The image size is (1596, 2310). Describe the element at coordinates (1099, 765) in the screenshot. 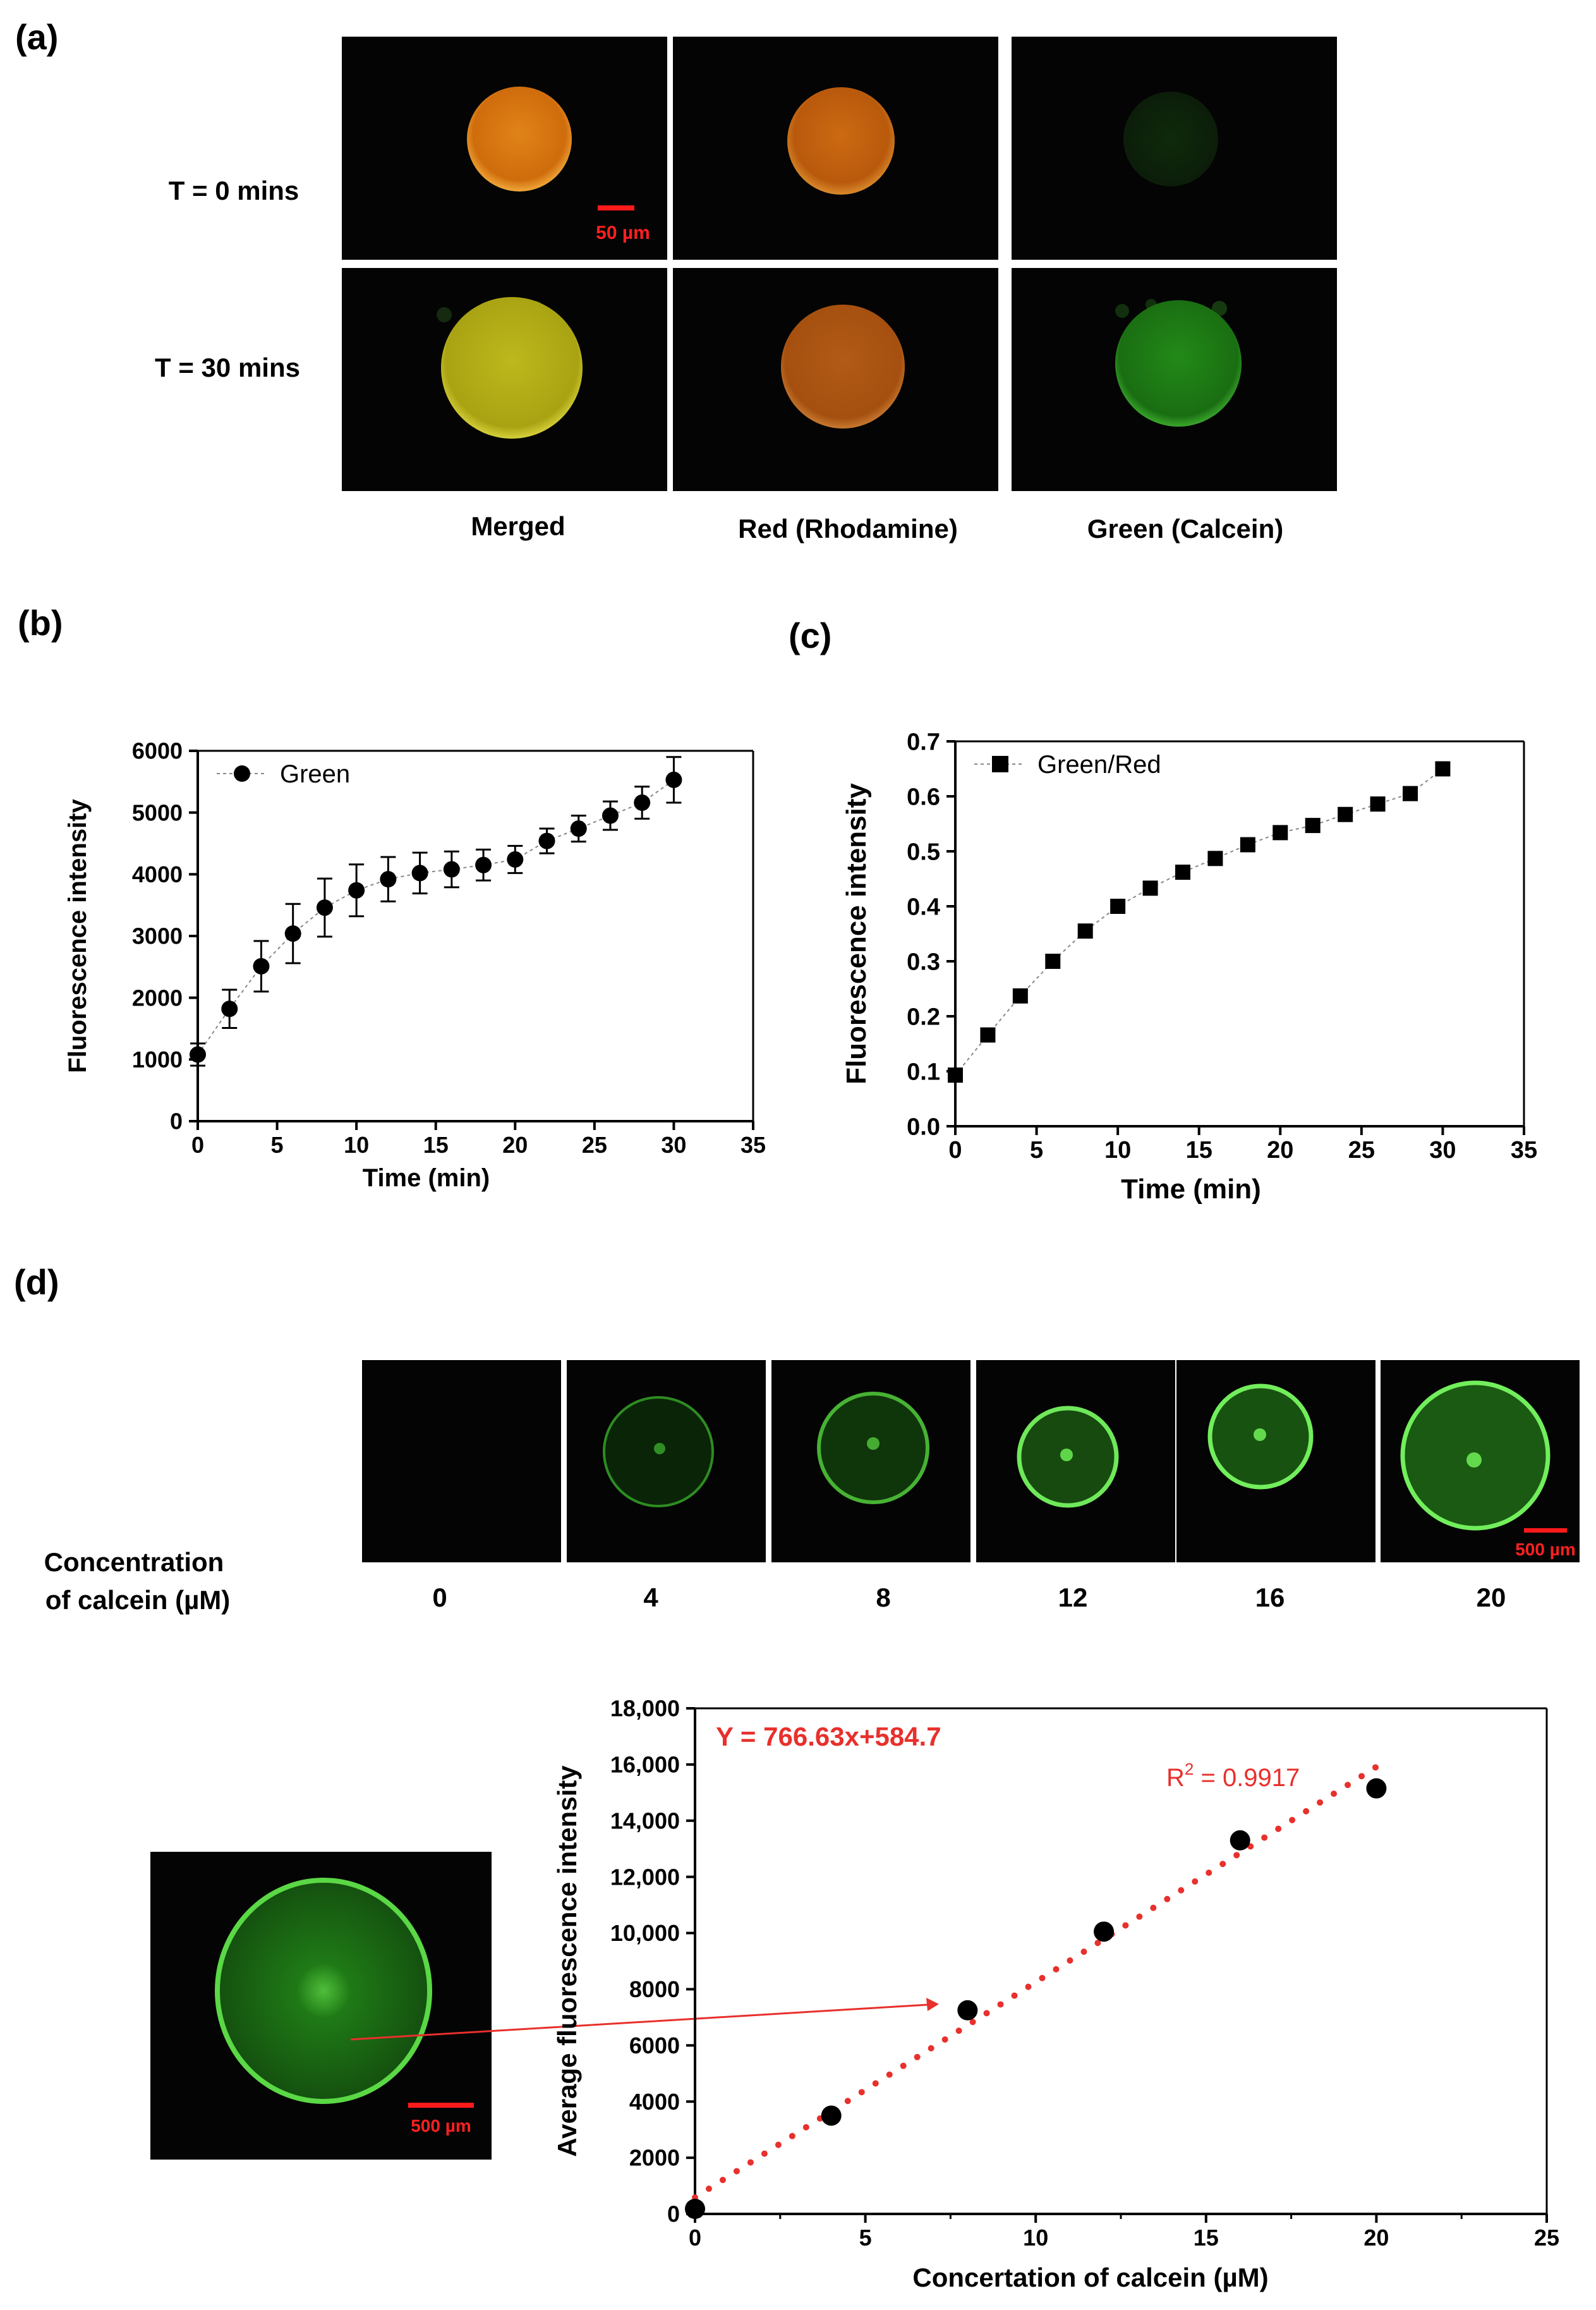

I see `legend-label: Green/Red` at that location.